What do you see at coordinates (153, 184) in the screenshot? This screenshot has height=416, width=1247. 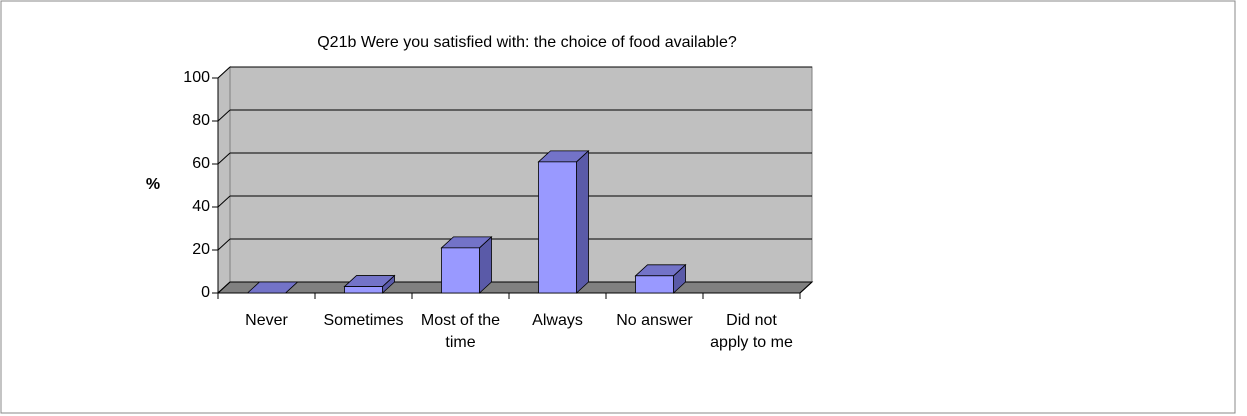 I see `y-axis-label: %` at bounding box center [153, 184].